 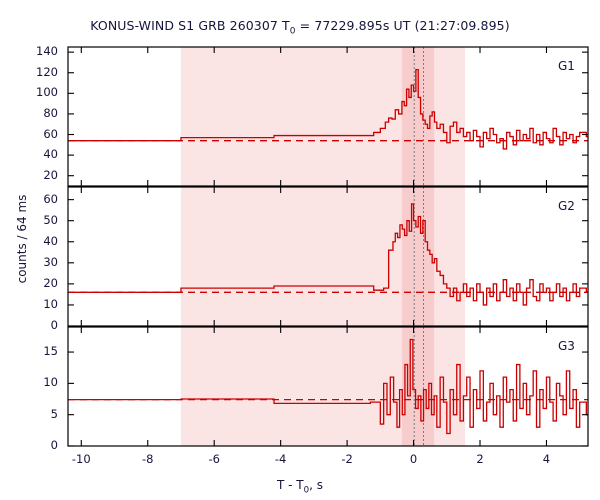 I want to click on y-tick-label: 100, so click(x=47, y=92).